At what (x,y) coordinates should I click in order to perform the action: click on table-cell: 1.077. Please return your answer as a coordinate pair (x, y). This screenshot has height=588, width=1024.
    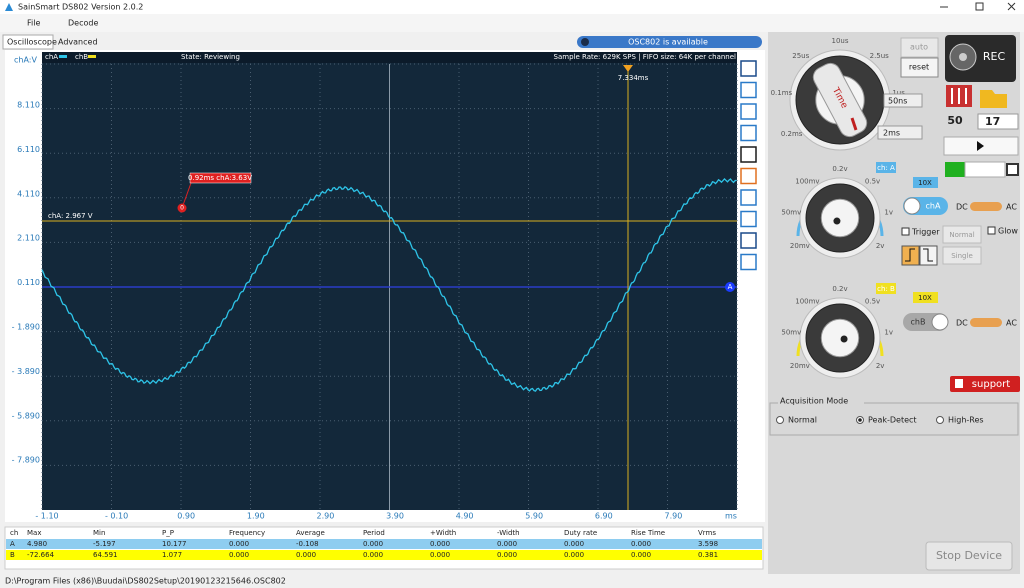
    Looking at the image, I should click on (172, 555).